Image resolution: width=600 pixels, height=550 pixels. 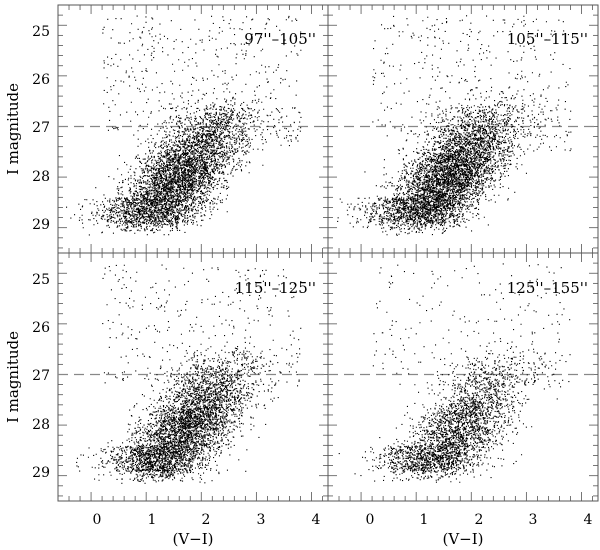 What do you see at coordinates (547, 39) in the screenshot?
I see `panel-label: 105''–115''` at bounding box center [547, 39].